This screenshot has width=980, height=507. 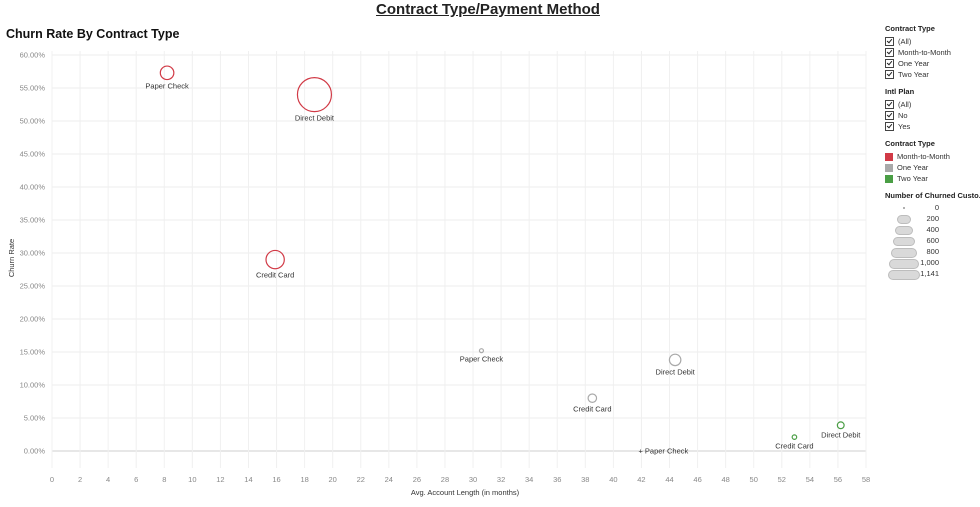 What do you see at coordinates (931, 178) in the screenshot?
I see `legend-item: Two Year` at bounding box center [931, 178].